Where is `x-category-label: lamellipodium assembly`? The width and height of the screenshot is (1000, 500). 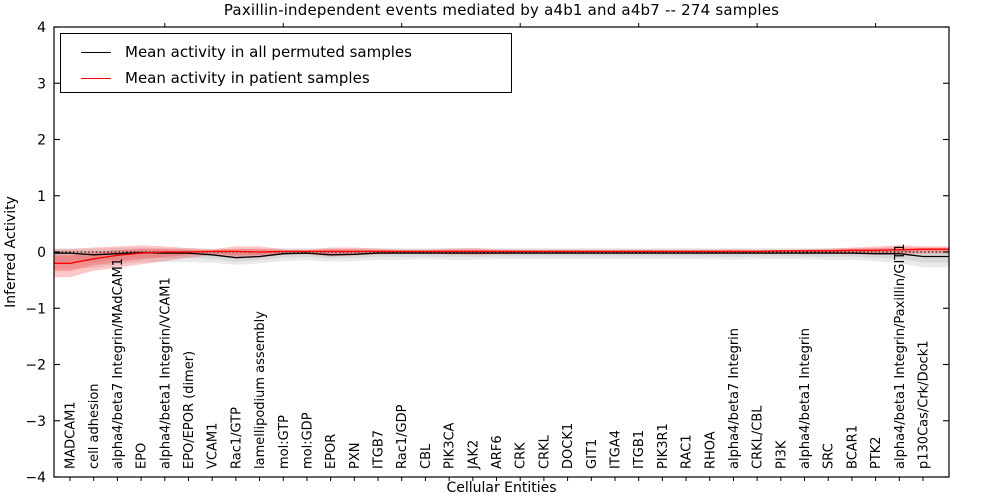
x-category-label: lamellipodium assembly is located at coordinates (260, 390).